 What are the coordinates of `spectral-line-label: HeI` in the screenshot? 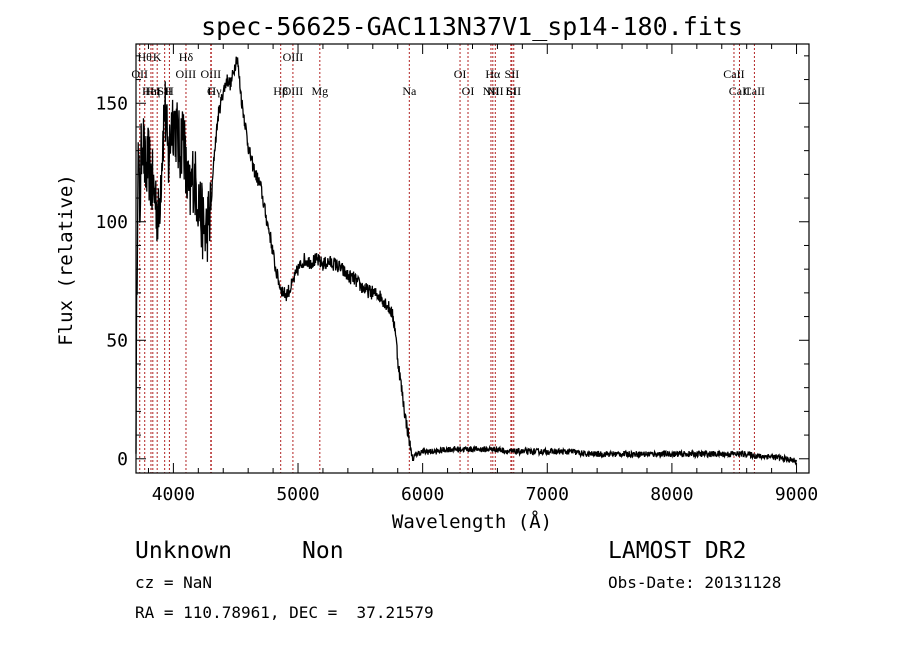 It's located at (151, 91).